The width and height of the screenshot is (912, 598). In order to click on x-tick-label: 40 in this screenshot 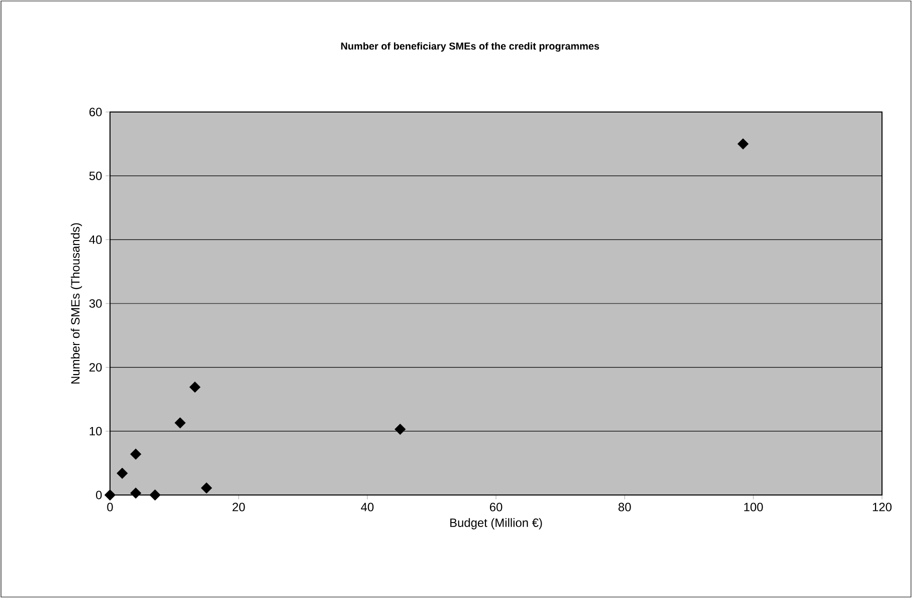, I will do `click(367, 507)`.